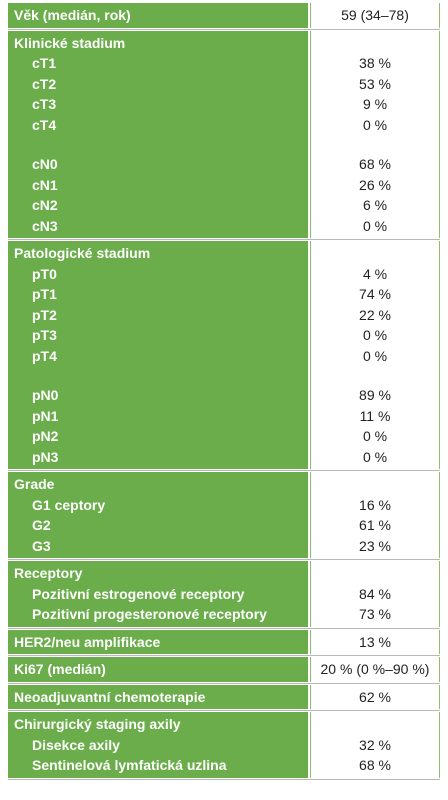 The image size is (448, 800). Describe the element at coordinates (149, 614) in the screenshot. I see `row-label: Pozitivní progesteronové receptory` at that location.